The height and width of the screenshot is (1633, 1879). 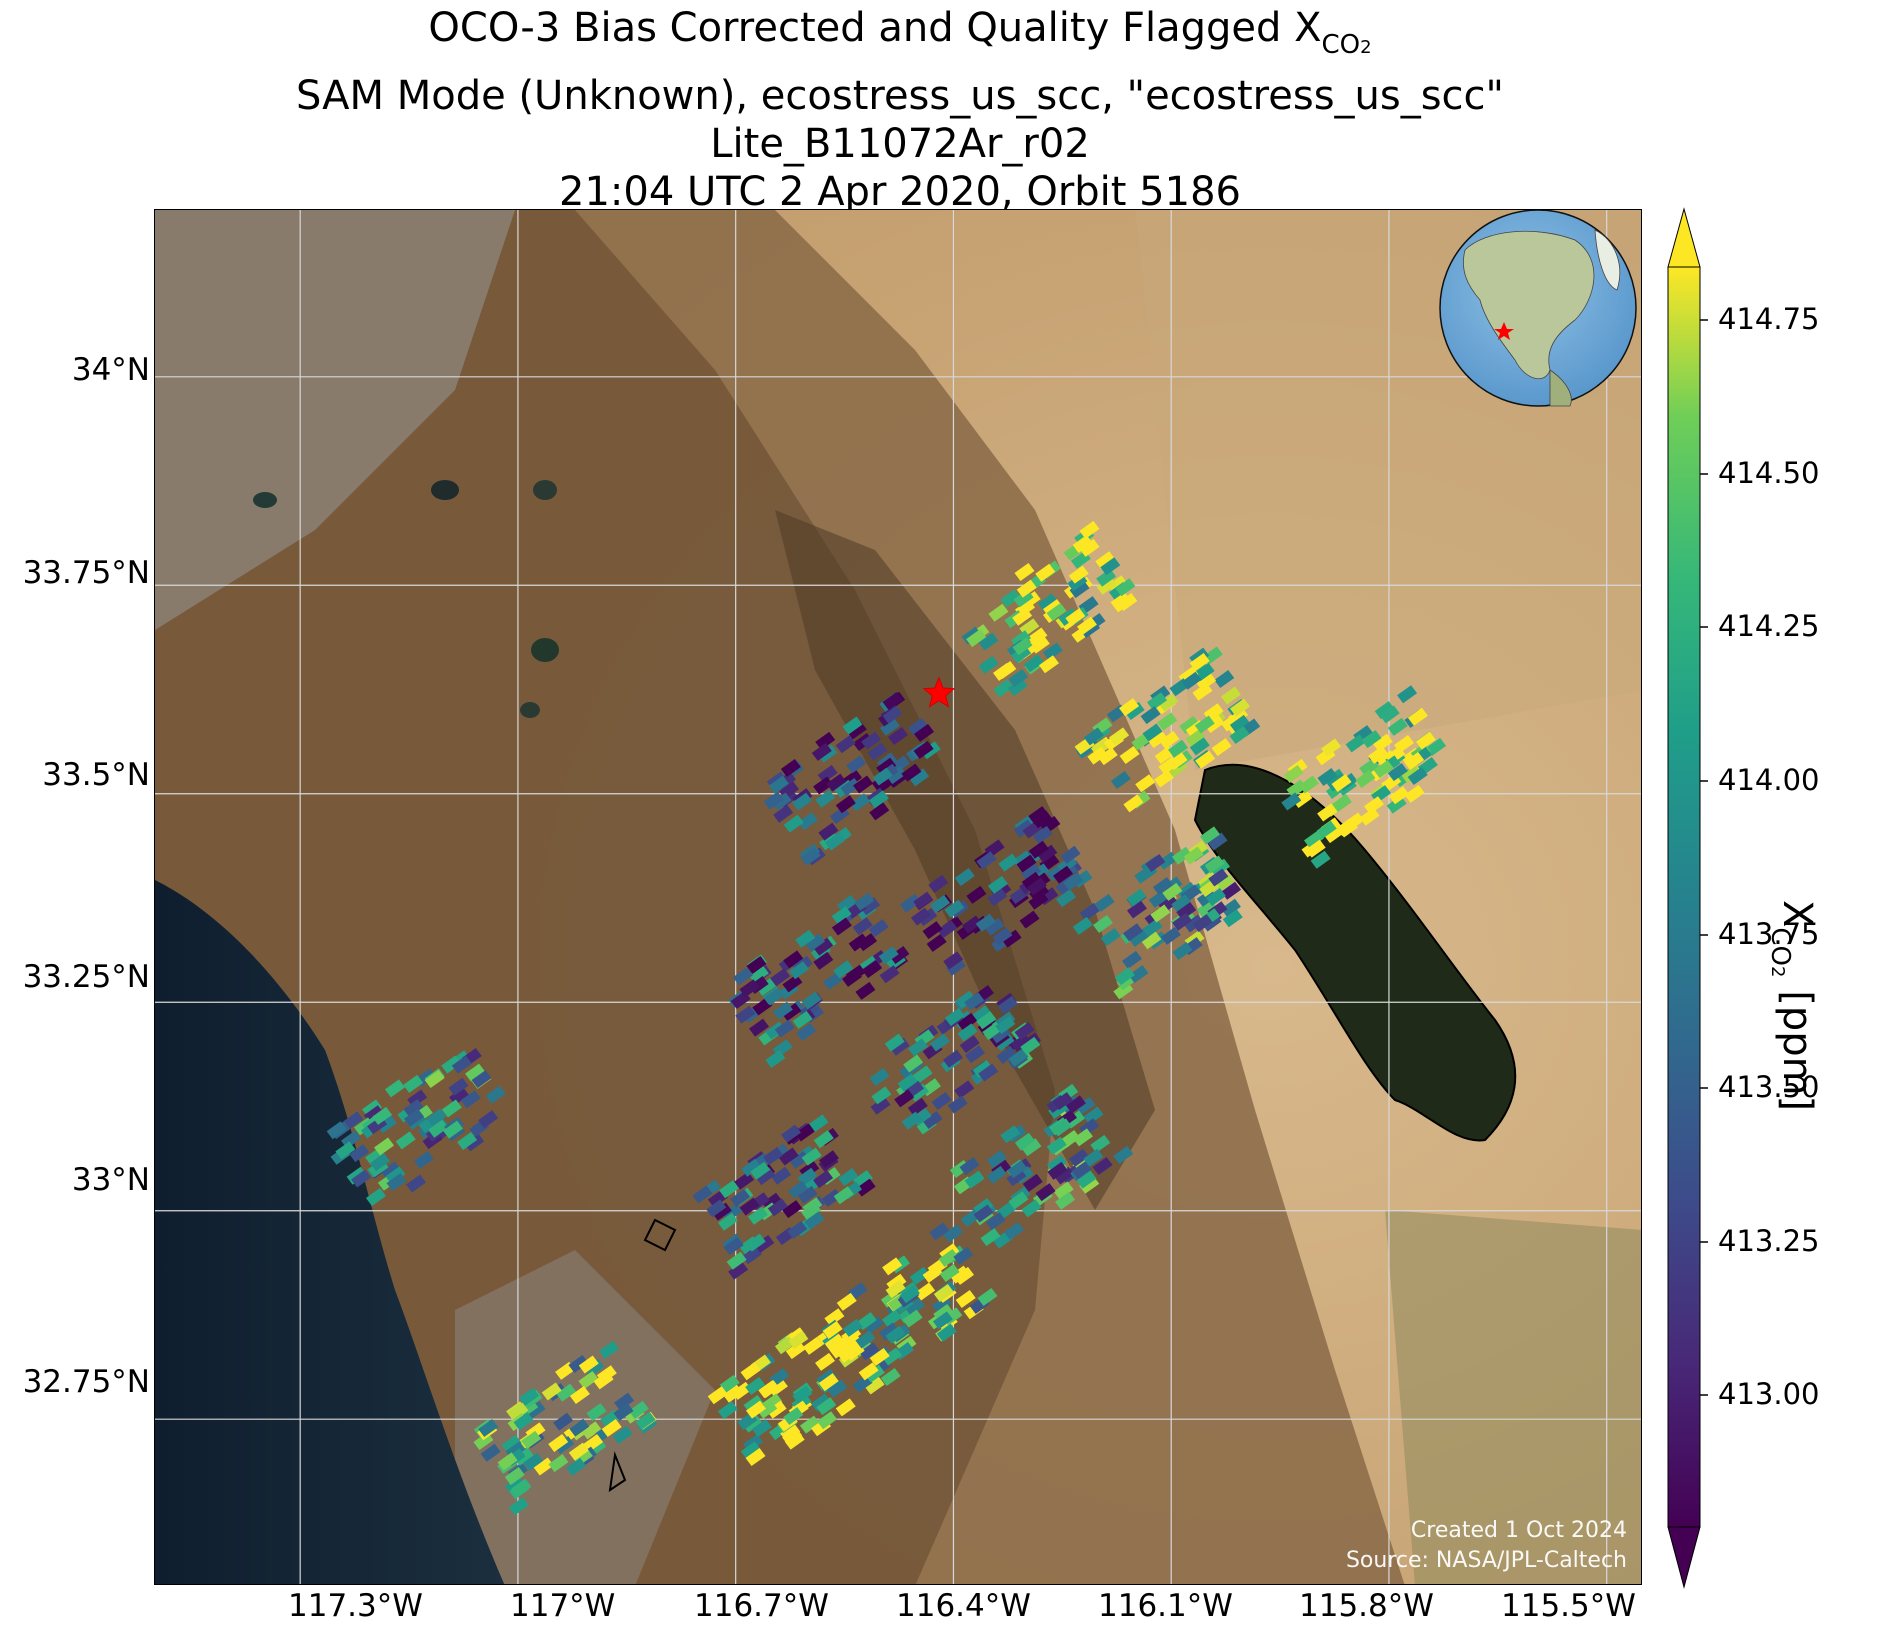 I want to click on lon-tick-117: 117°W, so click(x=563, y=1606).